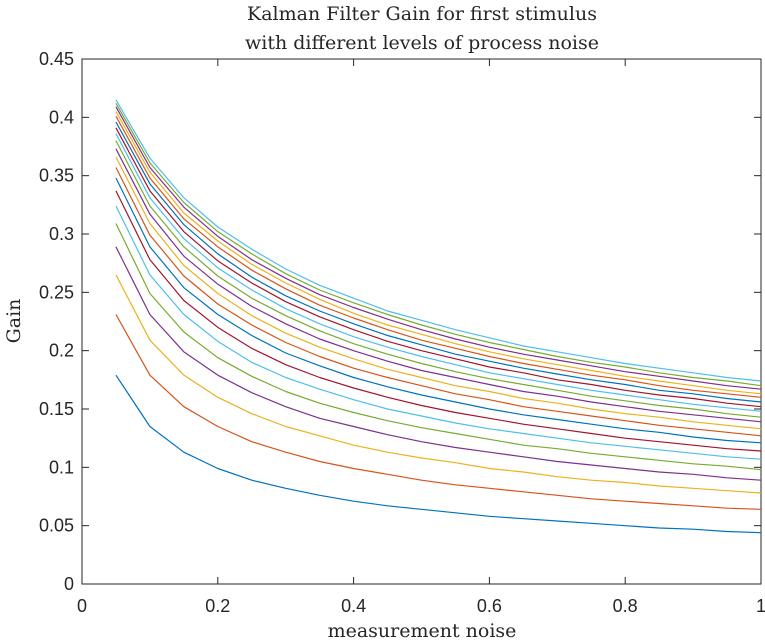  What do you see at coordinates (489, 606) in the screenshot?
I see `x-tick-label: 0.6` at bounding box center [489, 606].